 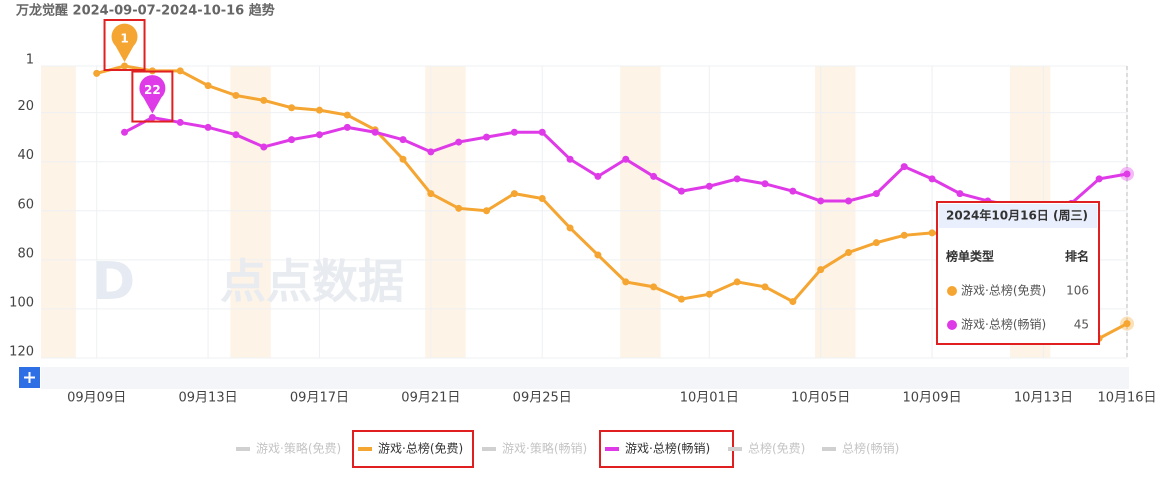 What do you see at coordinates (430, 398) in the screenshot?
I see `x-tick-label: 09月21日` at bounding box center [430, 398].